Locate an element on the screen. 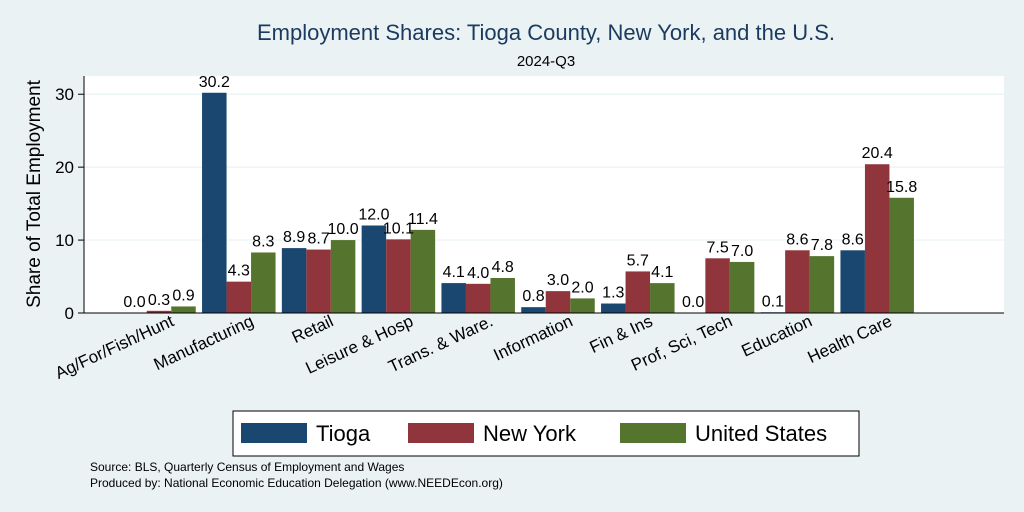  data-label: 5.7 is located at coordinates (638, 260).